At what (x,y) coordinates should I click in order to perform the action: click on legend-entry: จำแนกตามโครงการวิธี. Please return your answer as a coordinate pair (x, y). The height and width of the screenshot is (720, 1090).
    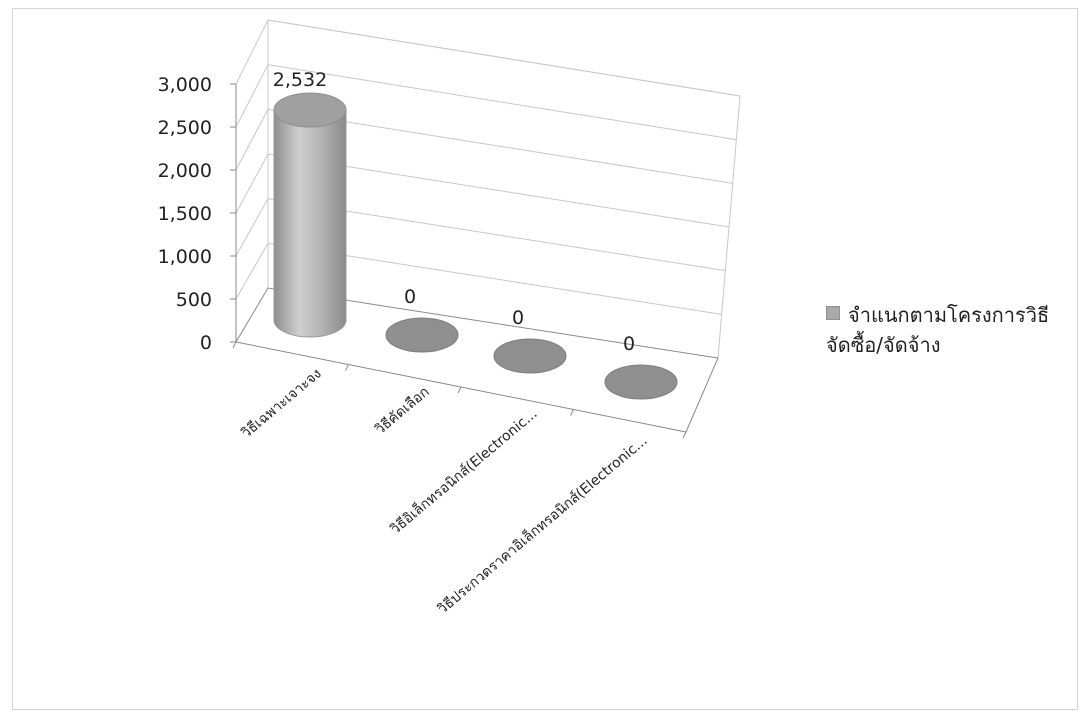
    Looking at the image, I should click on (946, 315).